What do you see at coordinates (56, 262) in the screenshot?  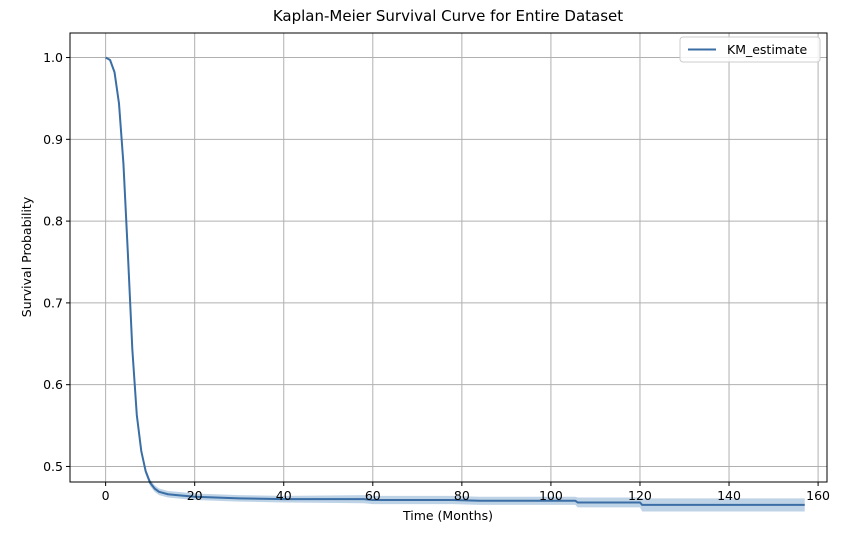 I see `y-axis-ticks: 0.5 0.6 0.7 0.8 0.9 1.0` at bounding box center [56, 262].